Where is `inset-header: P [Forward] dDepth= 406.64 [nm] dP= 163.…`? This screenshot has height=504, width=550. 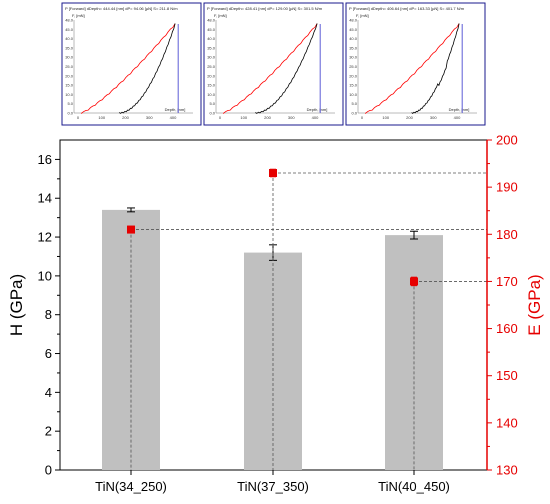 inset-header: P [Forward] dDepth= 406.64 [nm] dP= 163.… is located at coordinates (407, 8).